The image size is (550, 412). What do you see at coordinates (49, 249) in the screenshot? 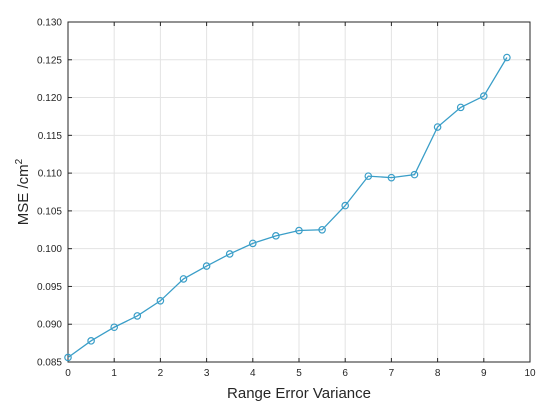
I see `y-tick-label: 0.100` at bounding box center [49, 249].